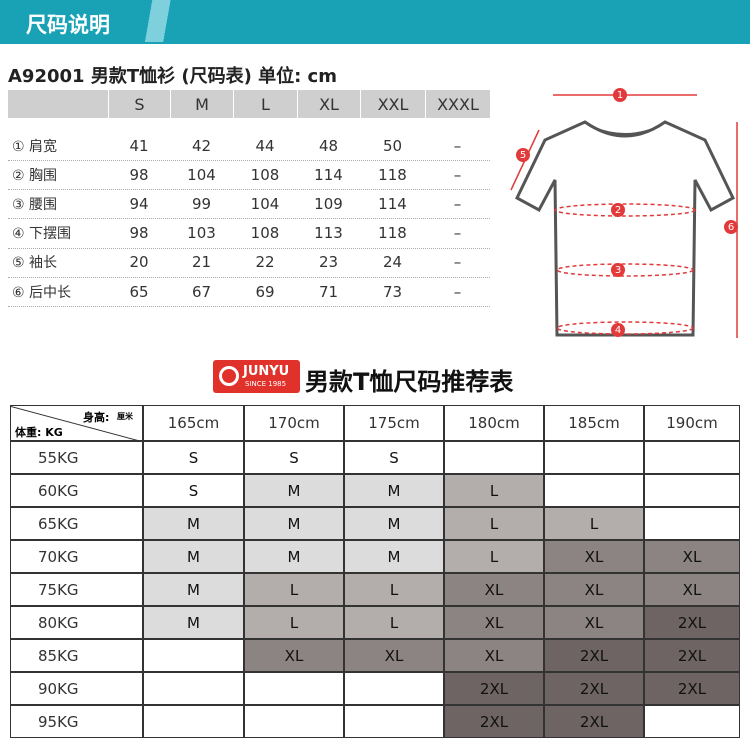 This screenshot has width=750, height=746. What do you see at coordinates (201, 203) in the screenshot?
I see `size-cell: 99` at bounding box center [201, 203].